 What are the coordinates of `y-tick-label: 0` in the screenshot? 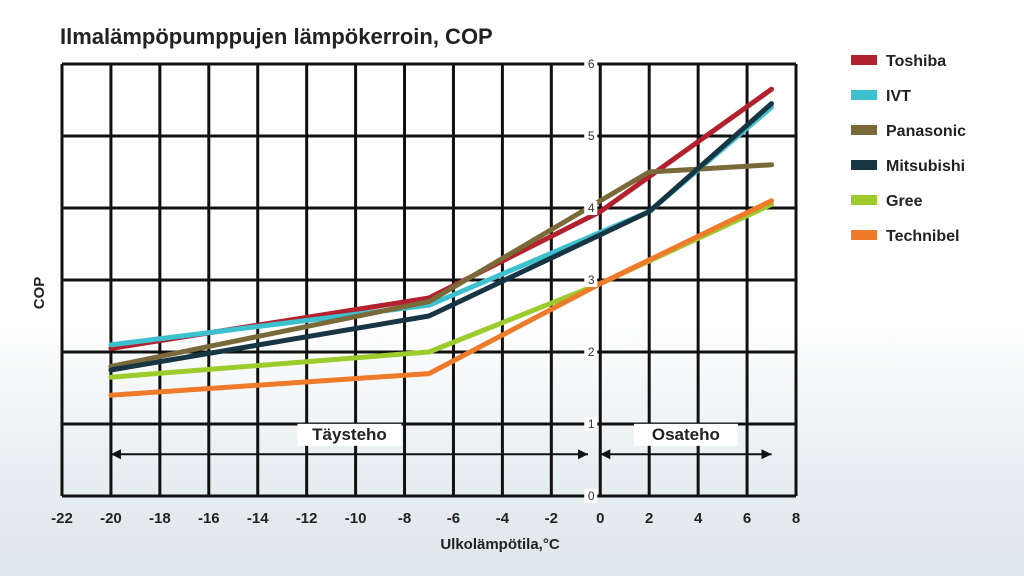 It's located at (591, 496).